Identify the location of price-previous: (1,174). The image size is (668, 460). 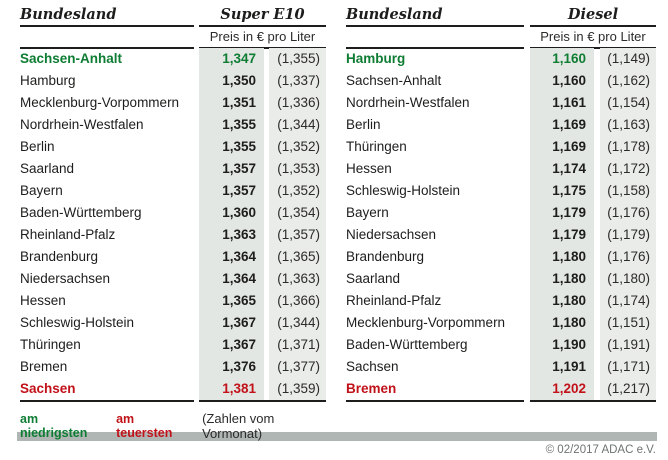
(628, 301).